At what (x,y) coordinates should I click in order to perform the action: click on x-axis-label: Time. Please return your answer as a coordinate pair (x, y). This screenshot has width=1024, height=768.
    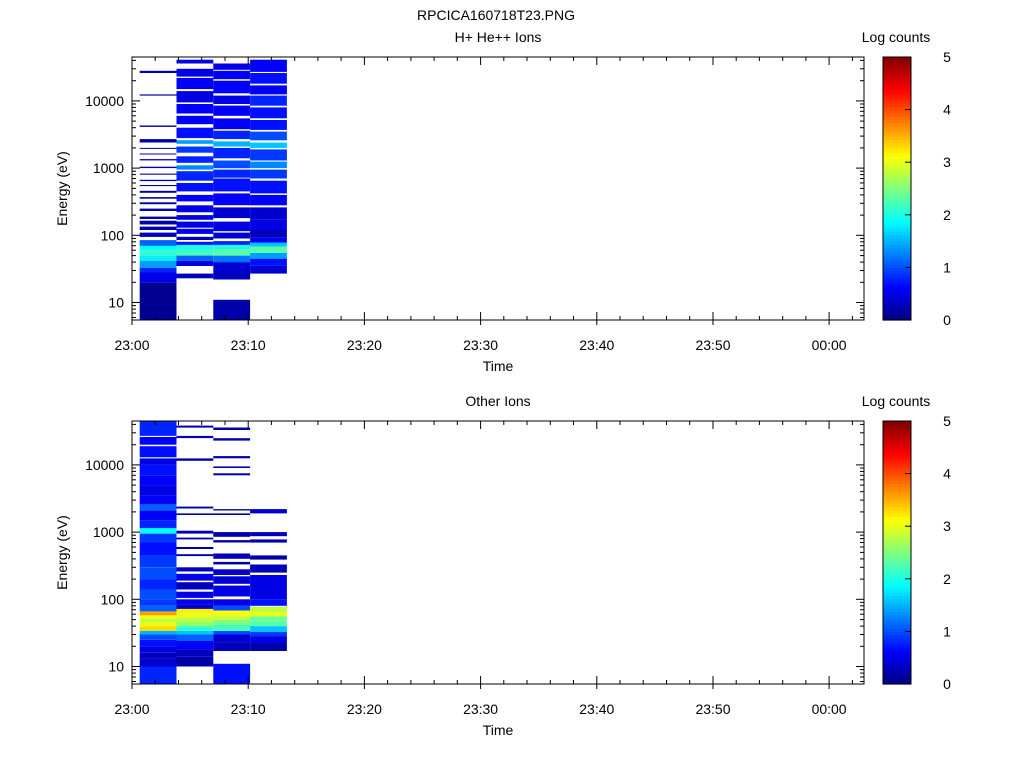
    Looking at the image, I should click on (498, 730).